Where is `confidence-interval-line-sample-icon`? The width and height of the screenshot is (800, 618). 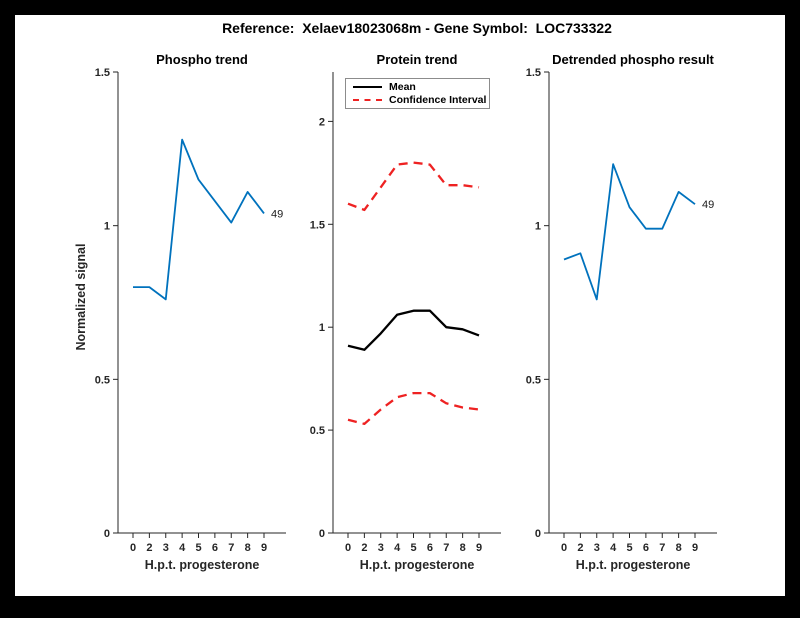
confidence-interval-line-sample-icon is located at coordinates (367, 99).